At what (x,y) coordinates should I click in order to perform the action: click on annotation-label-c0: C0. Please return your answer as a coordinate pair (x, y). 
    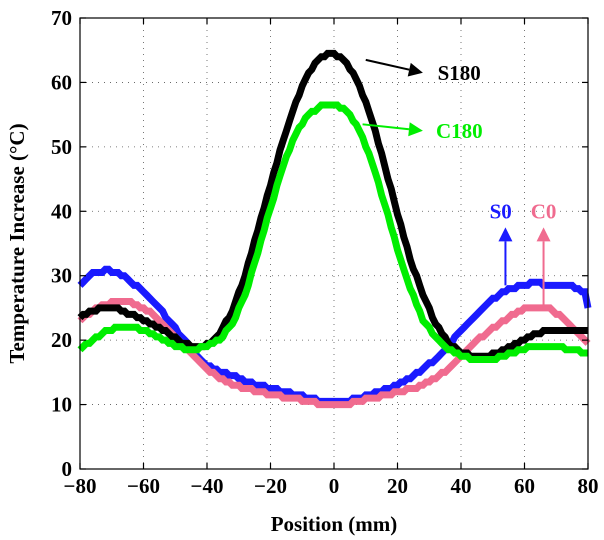
    Looking at the image, I should click on (544, 211).